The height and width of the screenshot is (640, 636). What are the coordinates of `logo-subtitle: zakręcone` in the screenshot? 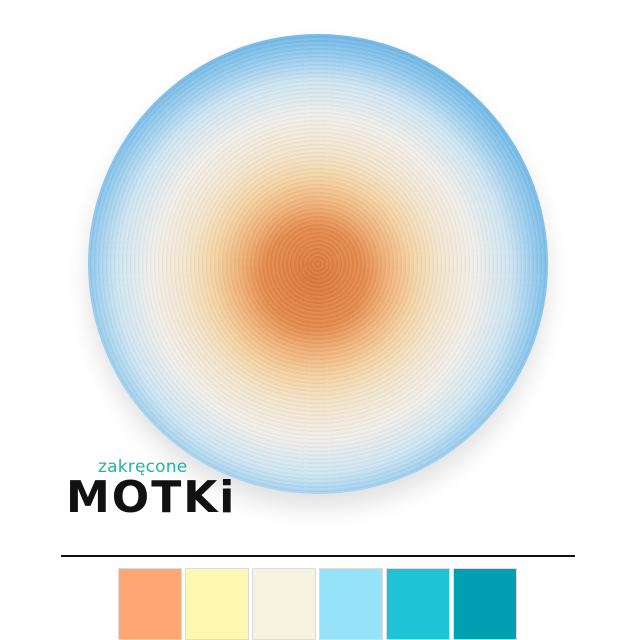 It's located at (143, 467).